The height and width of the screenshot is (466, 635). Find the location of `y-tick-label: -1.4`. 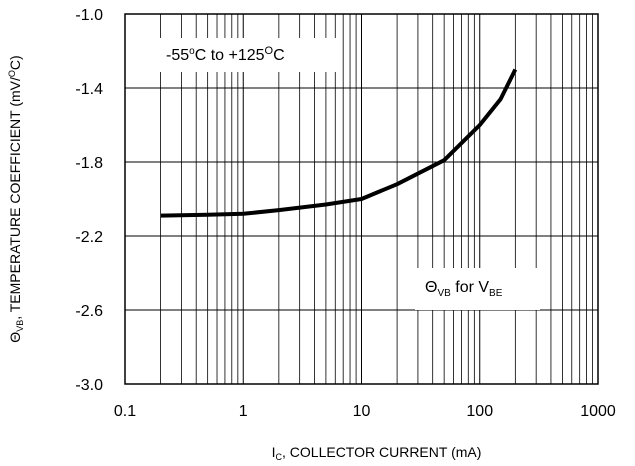

y-tick-label: -1.4 is located at coordinates (89, 89).